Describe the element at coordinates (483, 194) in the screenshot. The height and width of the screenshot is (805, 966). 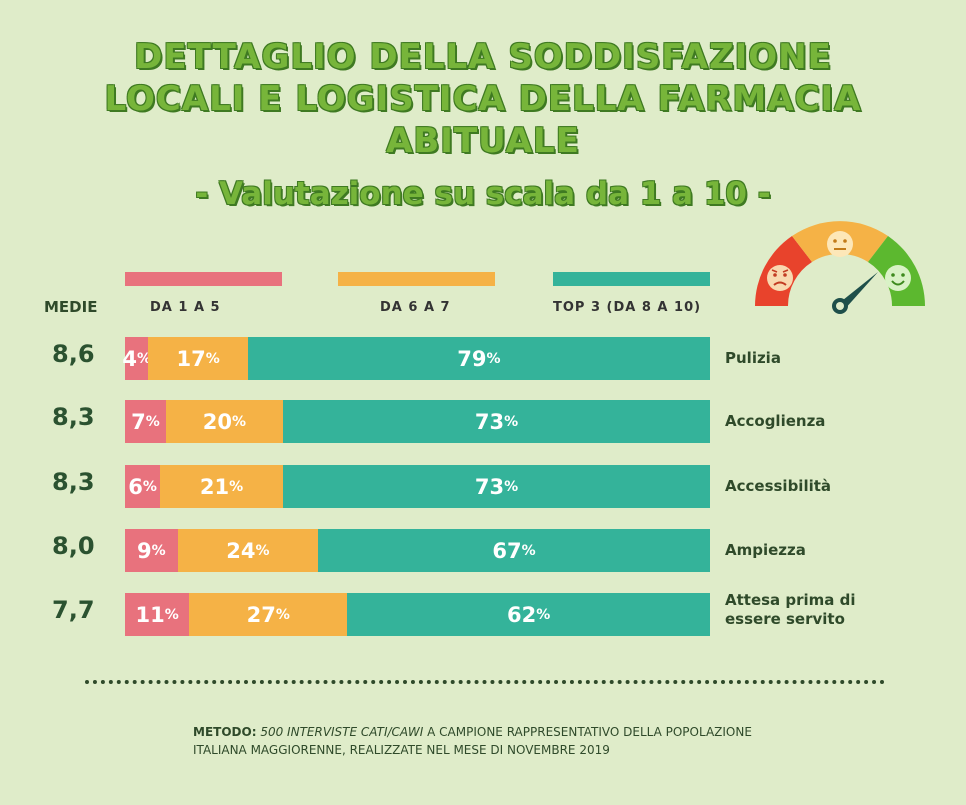
I see `chart-subtitle: - Valutazione su scala da 1 a 10 -` at that location.